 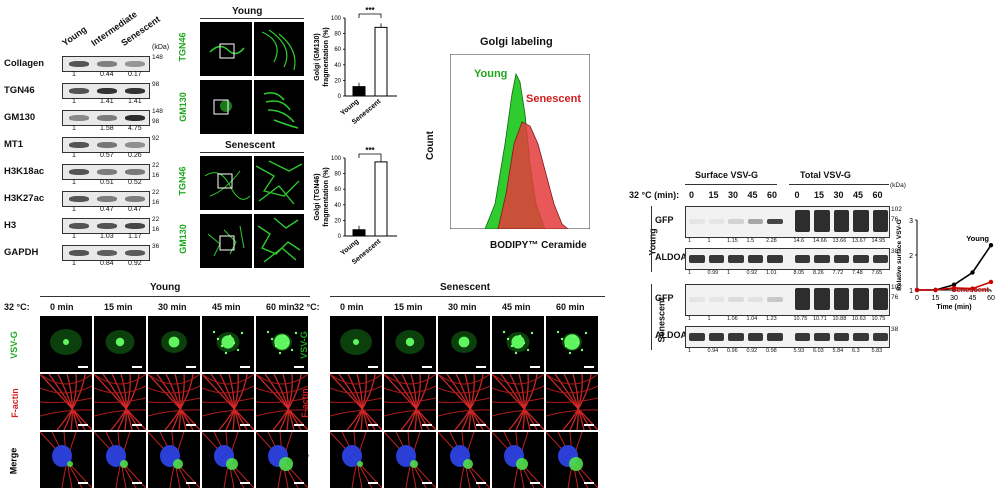 What do you see at coordinates (973, 298) in the screenshot?
I see `line-chart-xtick-label: 45` at bounding box center [973, 298].